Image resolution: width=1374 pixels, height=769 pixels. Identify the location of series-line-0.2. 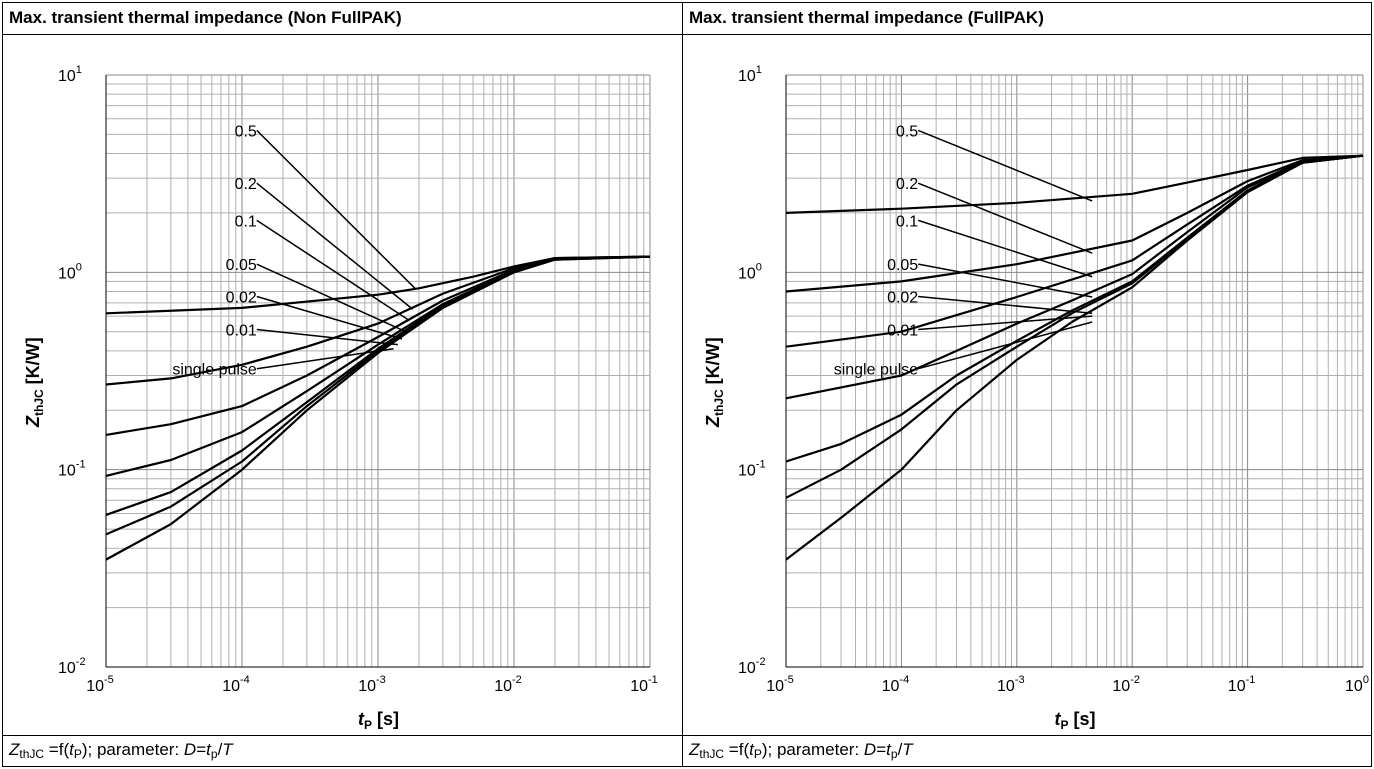
(1074, 223).